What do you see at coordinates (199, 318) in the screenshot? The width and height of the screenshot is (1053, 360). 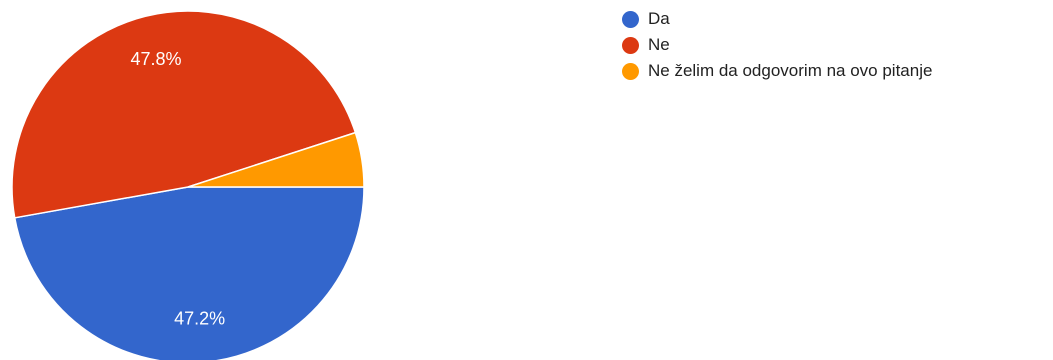 I see `slice-label-da: 47.2%` at bounding box center [199, 318].